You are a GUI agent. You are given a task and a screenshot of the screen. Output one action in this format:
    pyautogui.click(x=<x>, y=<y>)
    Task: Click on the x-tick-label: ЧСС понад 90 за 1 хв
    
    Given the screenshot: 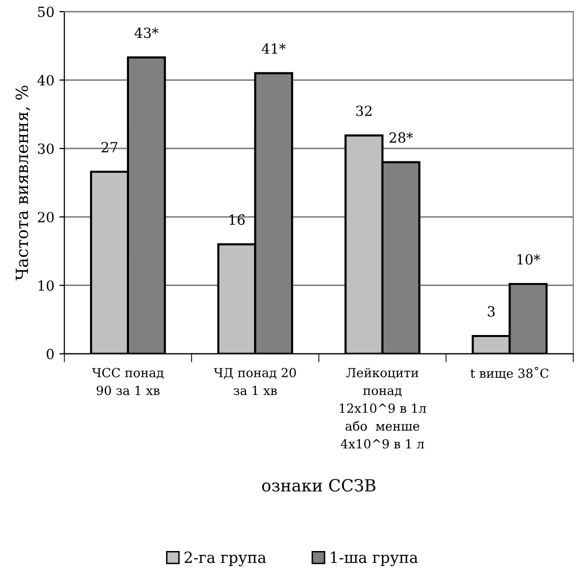 What is the action you would take?
    pyautogui.click(x=128, y=382)
    